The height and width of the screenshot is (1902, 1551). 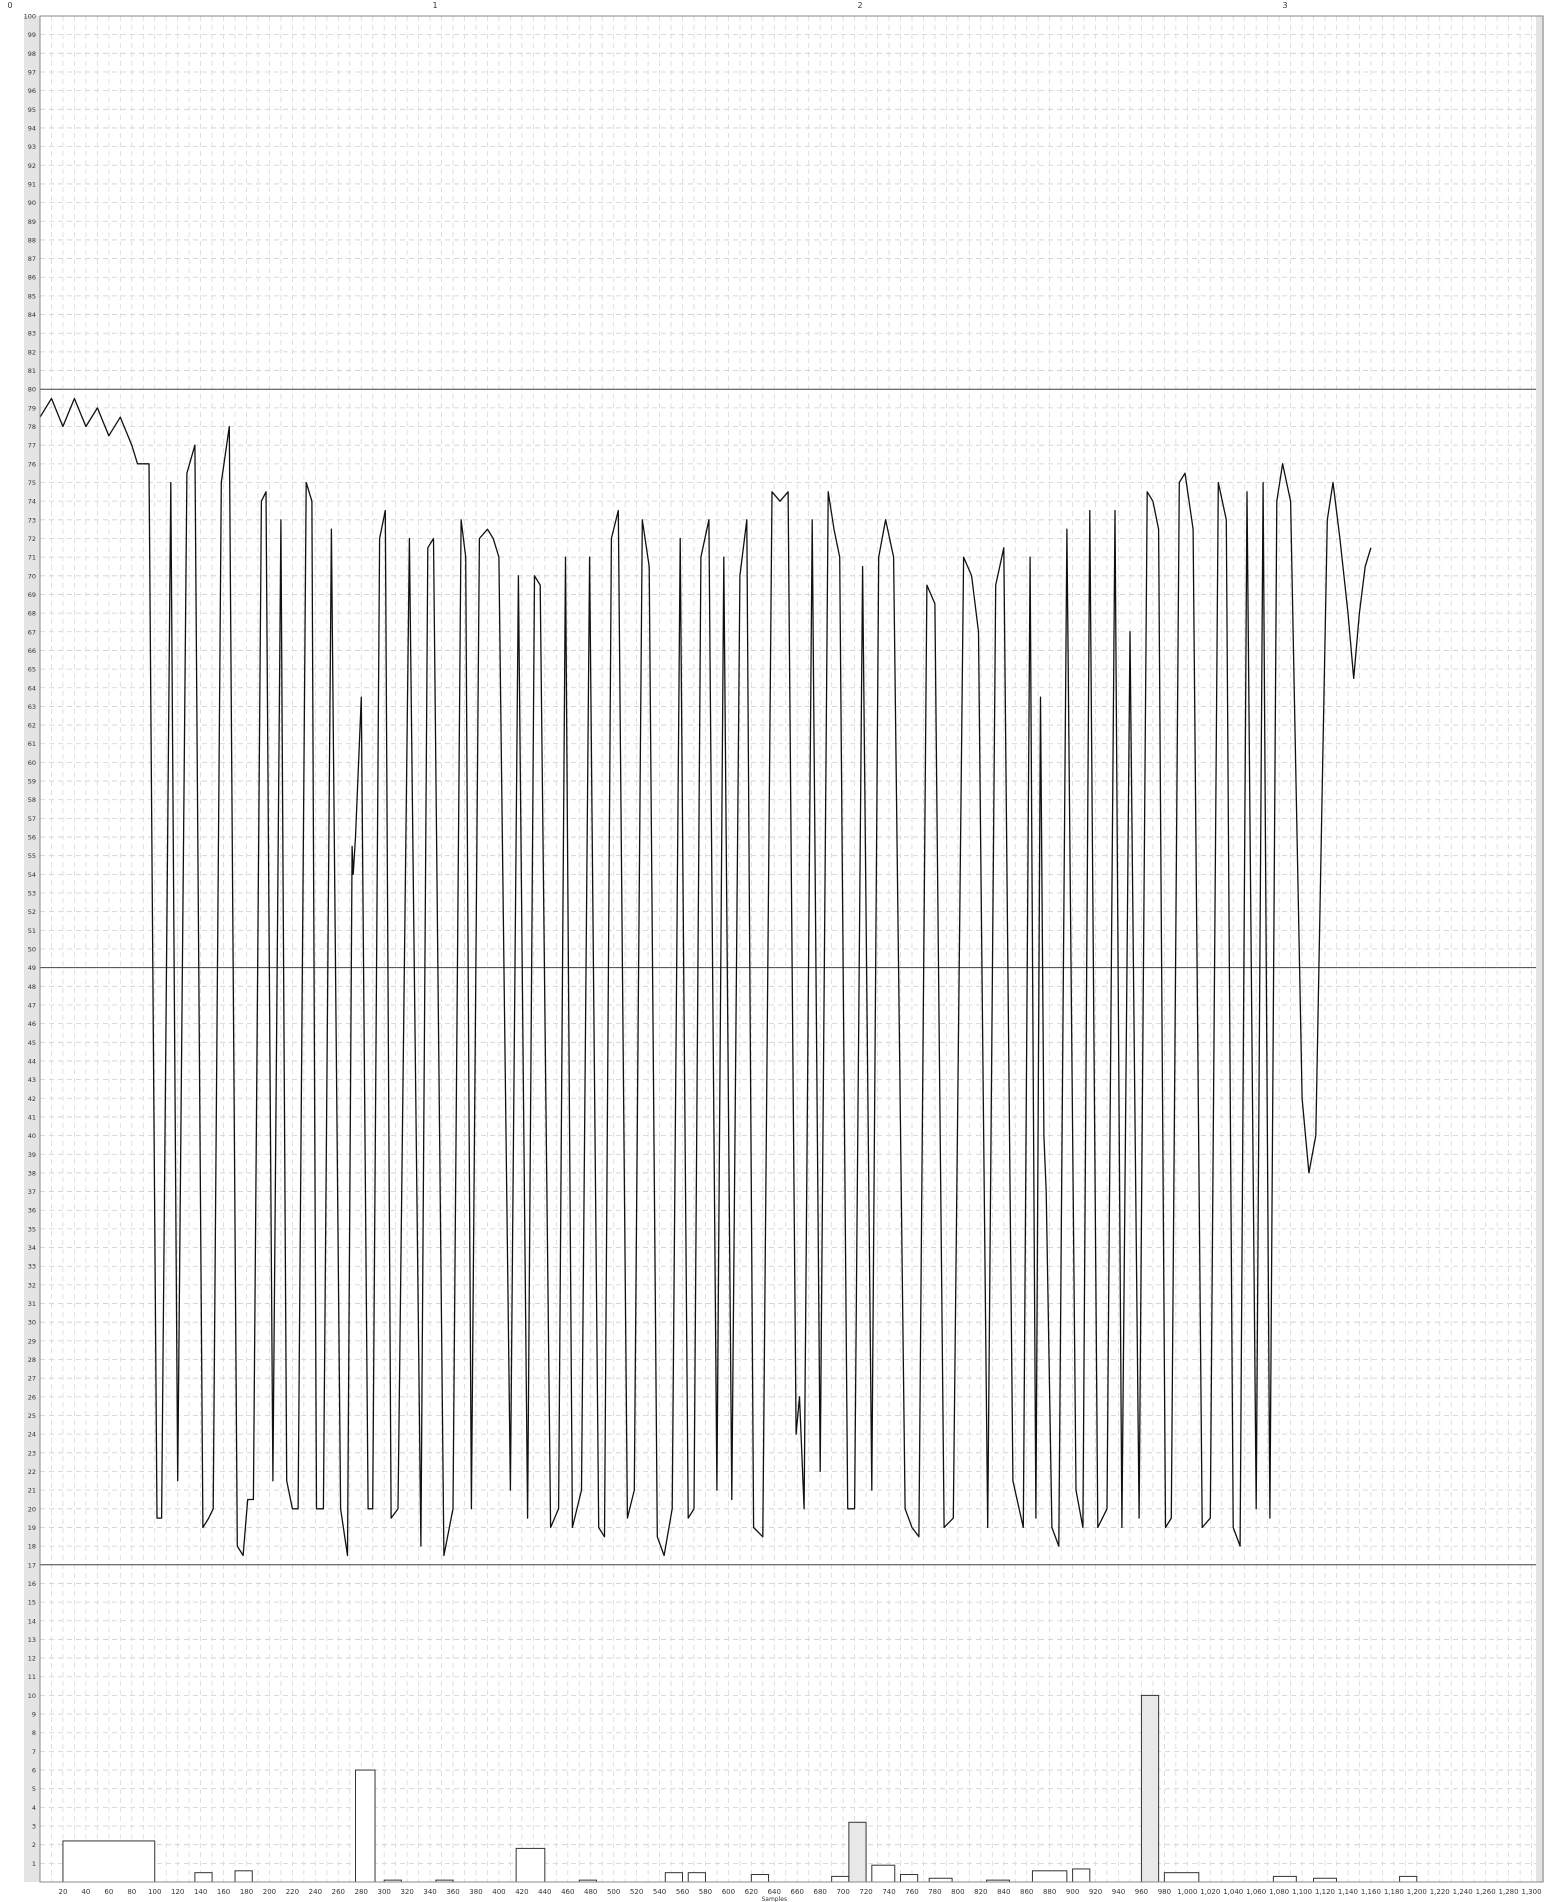 What do you see at coordinates (32, 427) in the screenshot?
I see `y-tick-label: 78` at bounding box center [32, 427].